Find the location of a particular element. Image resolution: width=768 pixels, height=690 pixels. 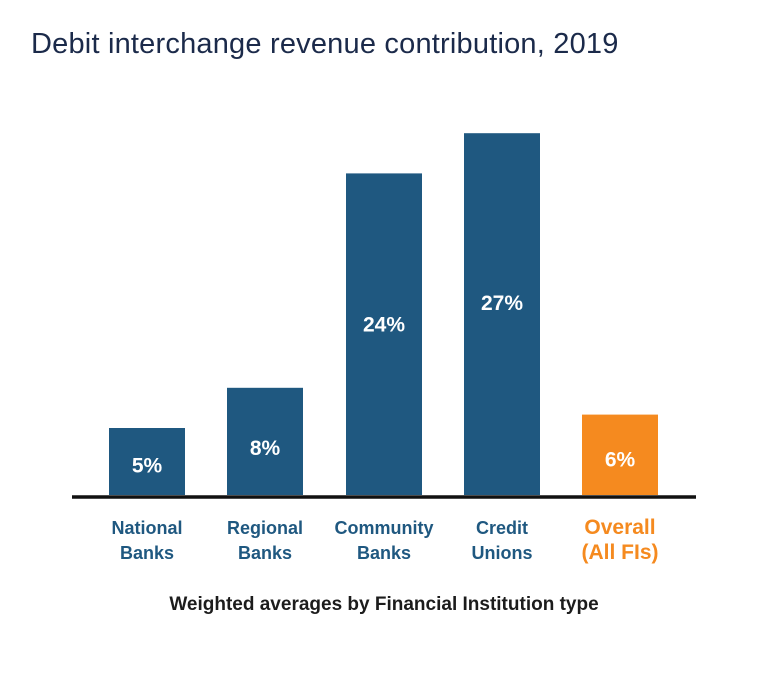

data-label-0: 5% is located at coordinates (147, 466).